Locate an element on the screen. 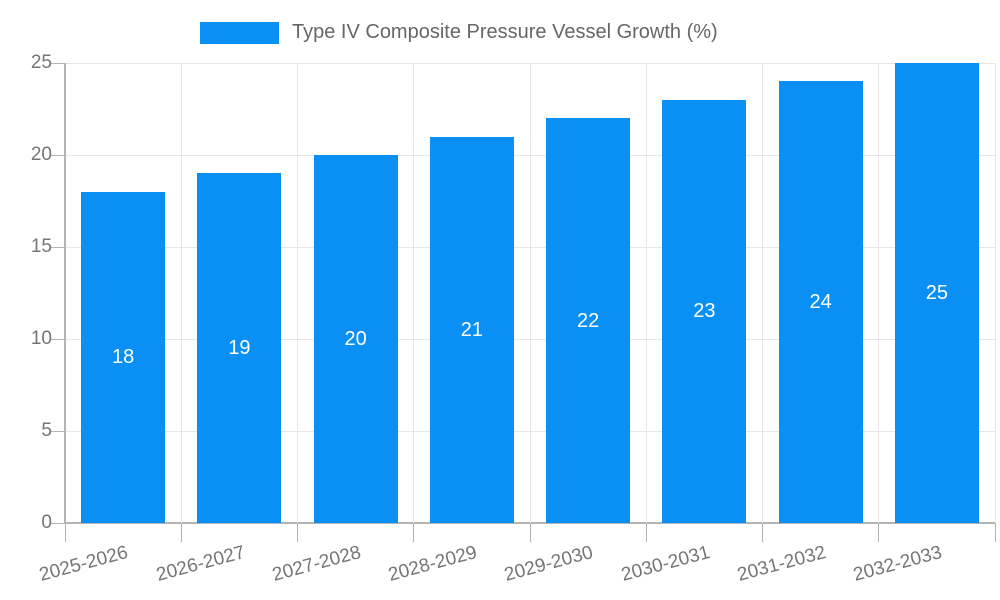 Image resolution: width=1000 pixels, height=600 pixels. bar-2028-2029 is located at coordinates (471, 329).